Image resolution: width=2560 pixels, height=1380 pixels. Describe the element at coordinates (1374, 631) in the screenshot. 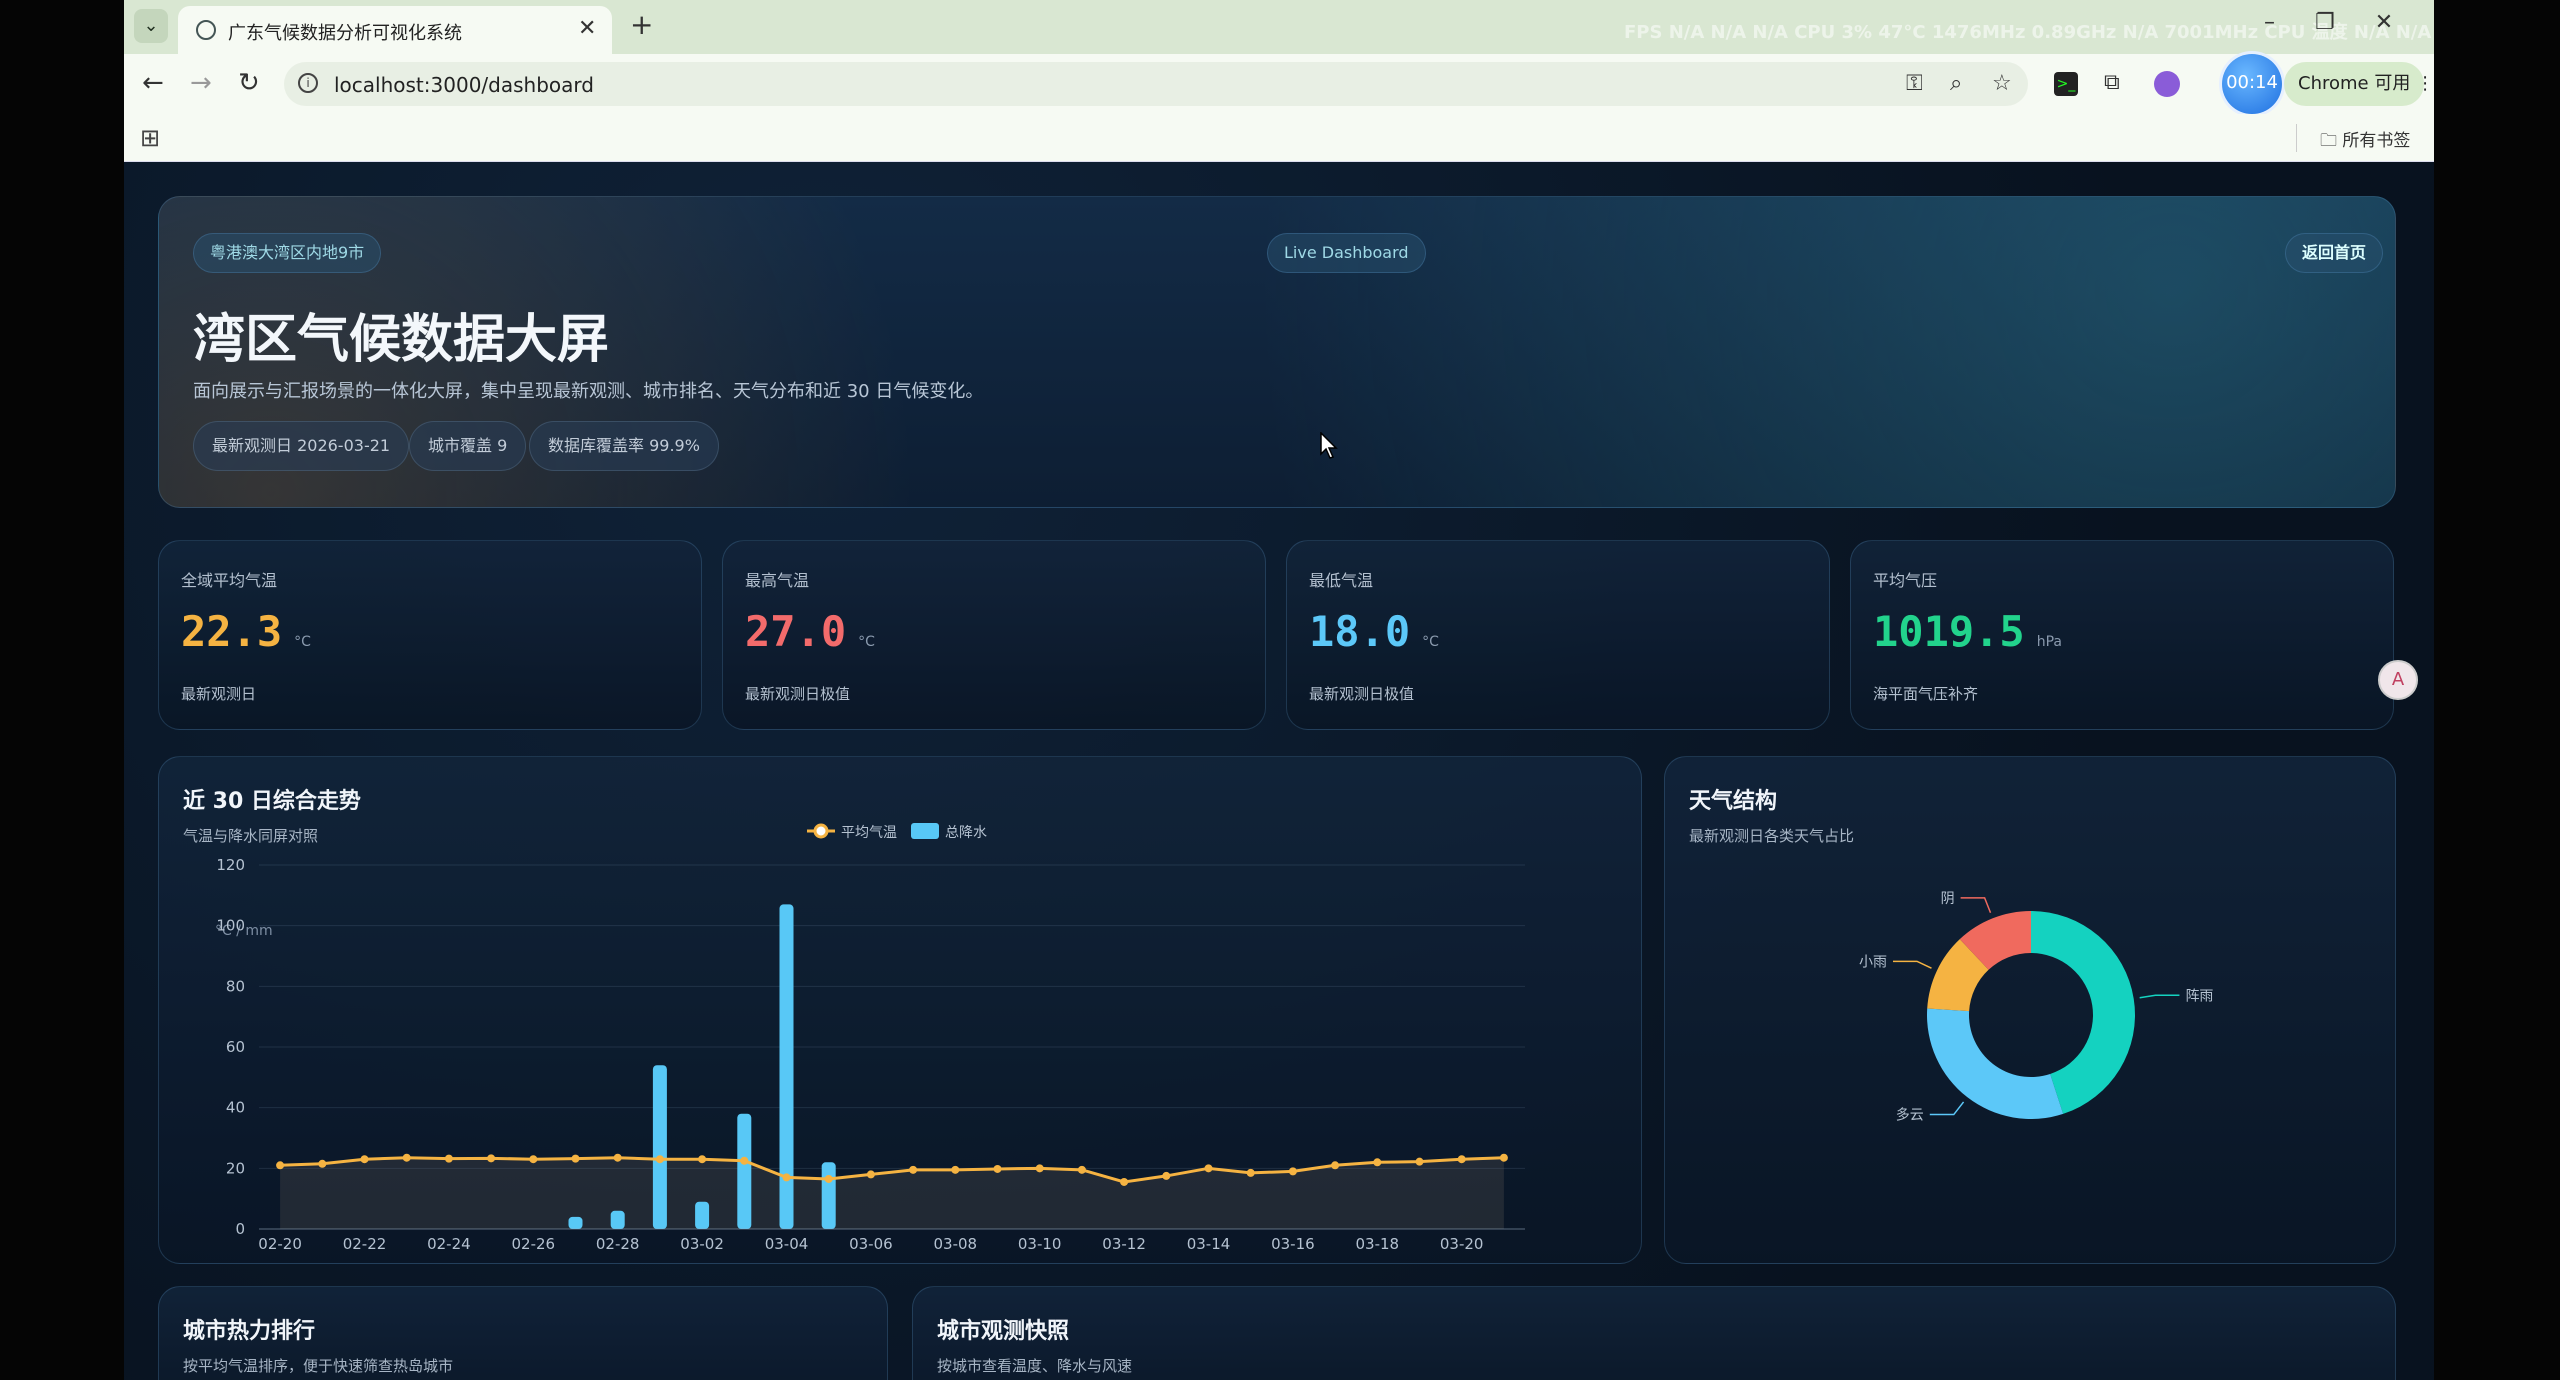

I see `stat-value: 18.0 °C` at that location.